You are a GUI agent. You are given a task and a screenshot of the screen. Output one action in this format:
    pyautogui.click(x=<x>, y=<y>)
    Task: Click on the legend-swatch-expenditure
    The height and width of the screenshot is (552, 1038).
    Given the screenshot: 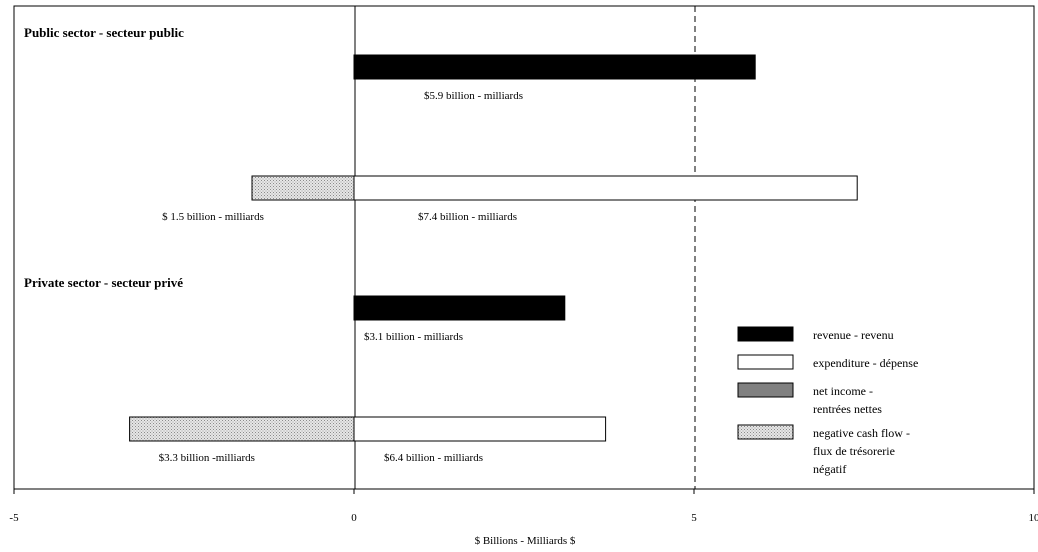 What is the action you would take?
    pyautogui.click(x=765, y=362)
    